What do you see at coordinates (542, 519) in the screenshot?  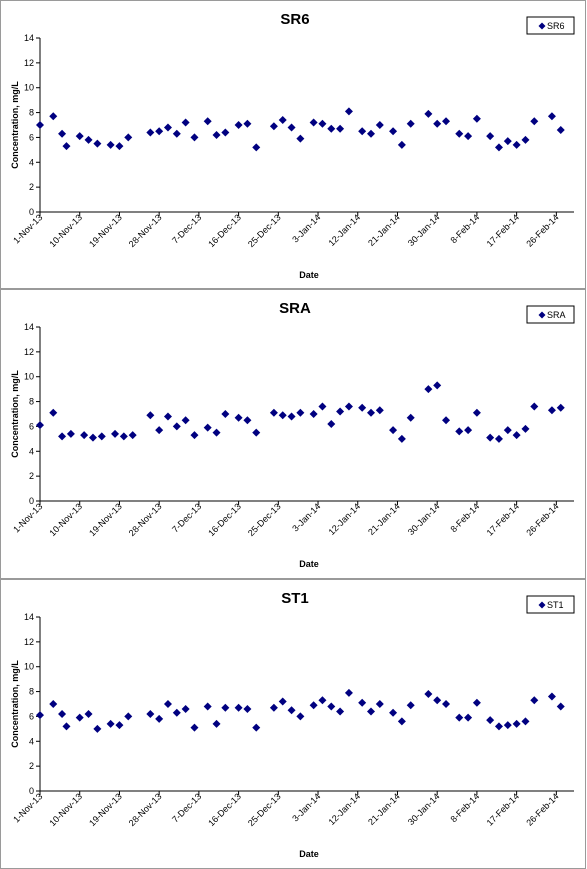 I see `x-tick-label: 26-Feb-14` at bounding box center [542, 519].